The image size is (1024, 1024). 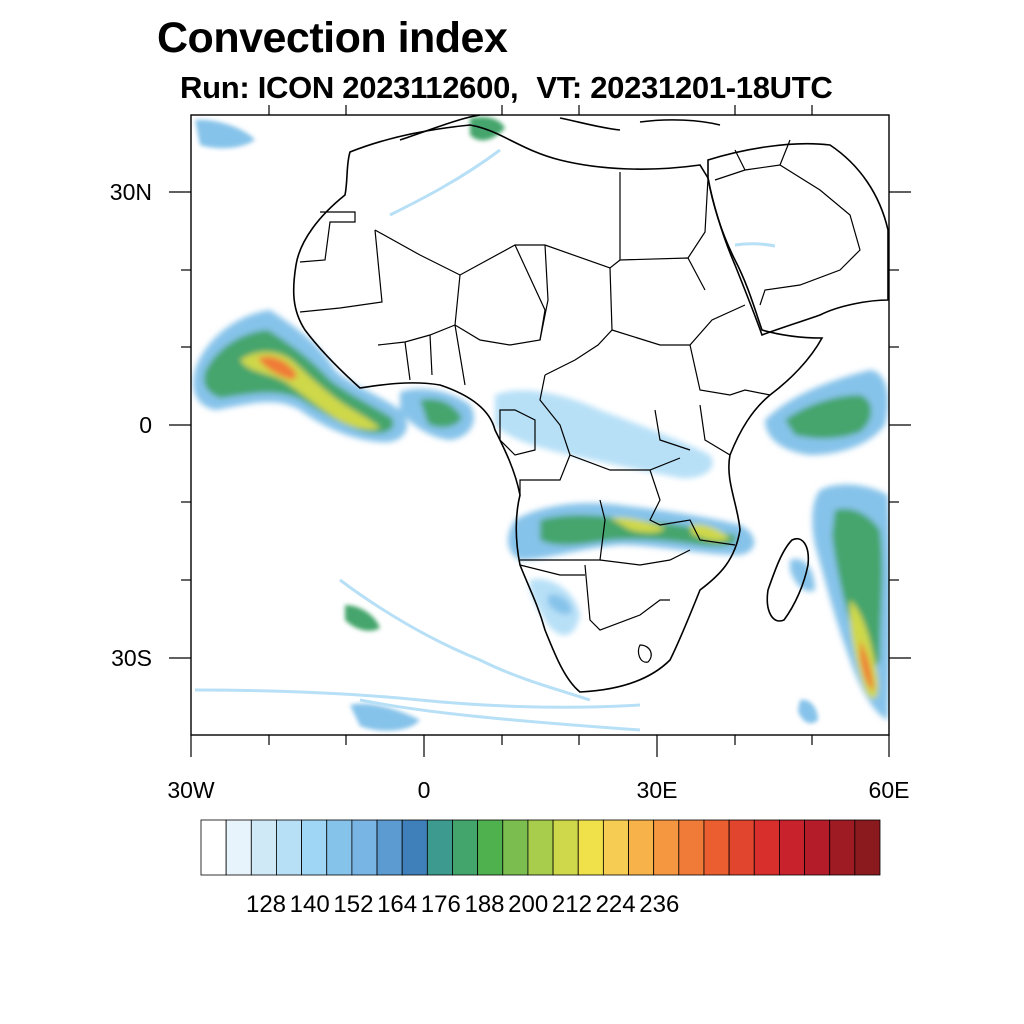 What do you see at coordinates (332, 38) in the screenshot?
I see `chart-title: Convection index` at bounding box center [332, 38].